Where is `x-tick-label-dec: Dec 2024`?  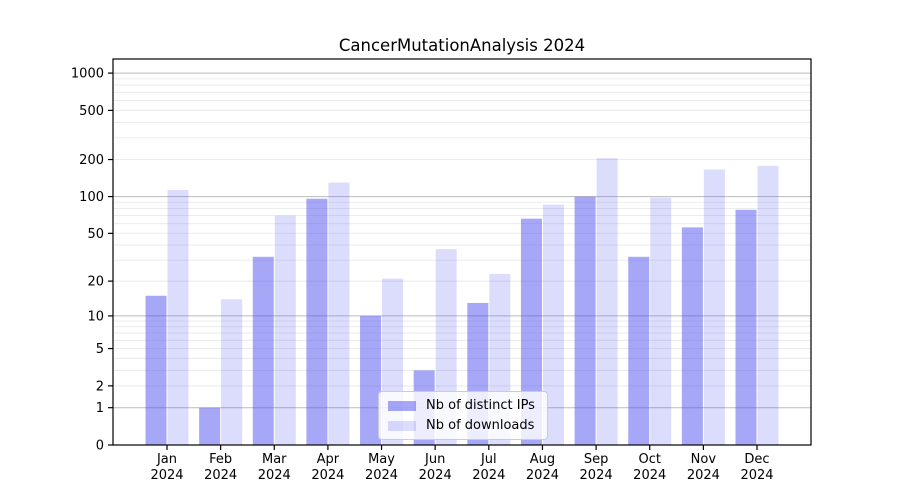 x-tick-label-dec: Dec 2024 is located at coordinates (756, 467).